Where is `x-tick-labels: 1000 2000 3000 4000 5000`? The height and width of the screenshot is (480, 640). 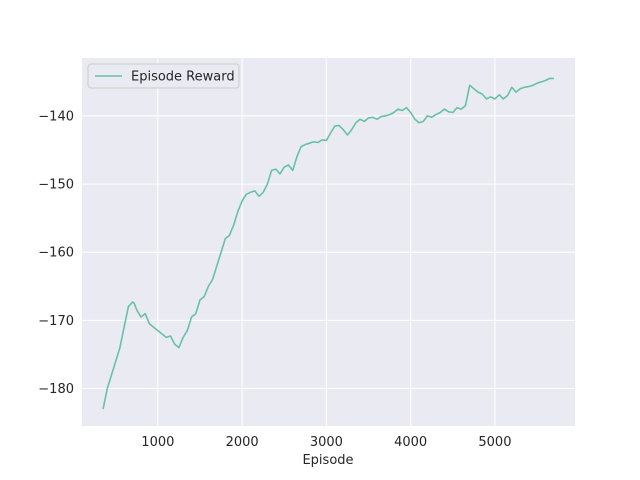
x-tick-labels: 1000 2000 3000 4000 5000 is located at coordinates (326, 442).